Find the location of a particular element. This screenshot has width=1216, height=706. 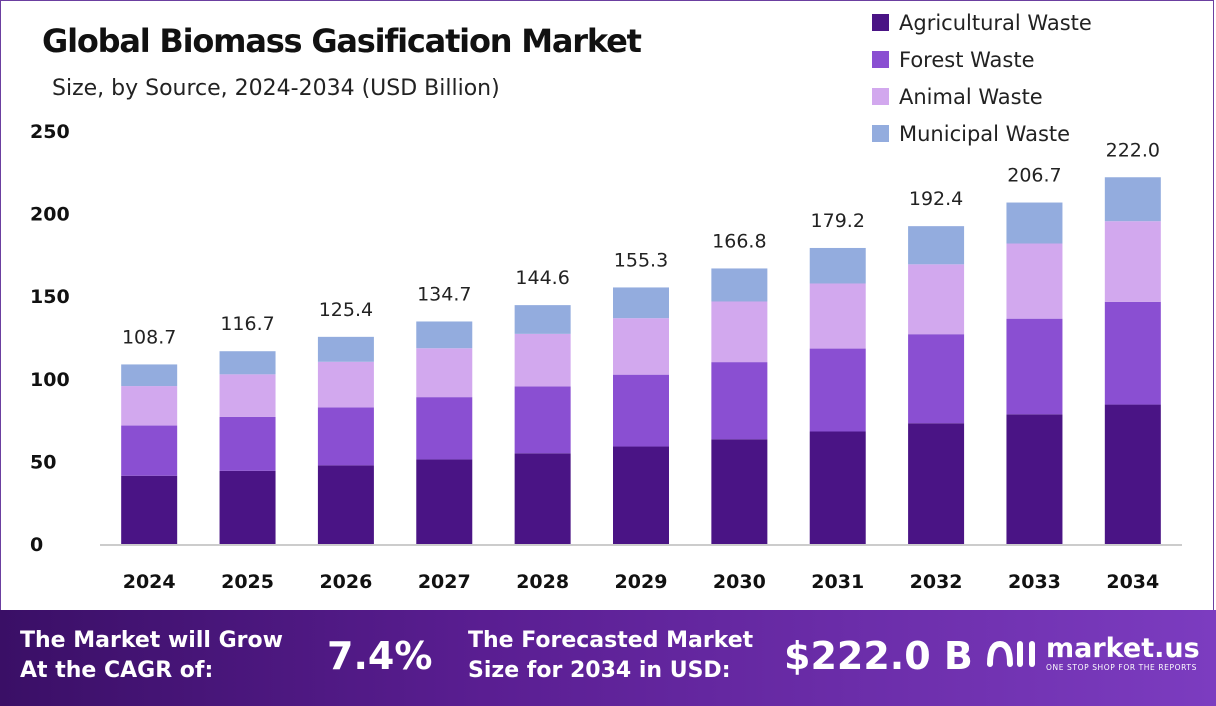

bar-2032-municipal-waste is located at coordinates (936, 245).